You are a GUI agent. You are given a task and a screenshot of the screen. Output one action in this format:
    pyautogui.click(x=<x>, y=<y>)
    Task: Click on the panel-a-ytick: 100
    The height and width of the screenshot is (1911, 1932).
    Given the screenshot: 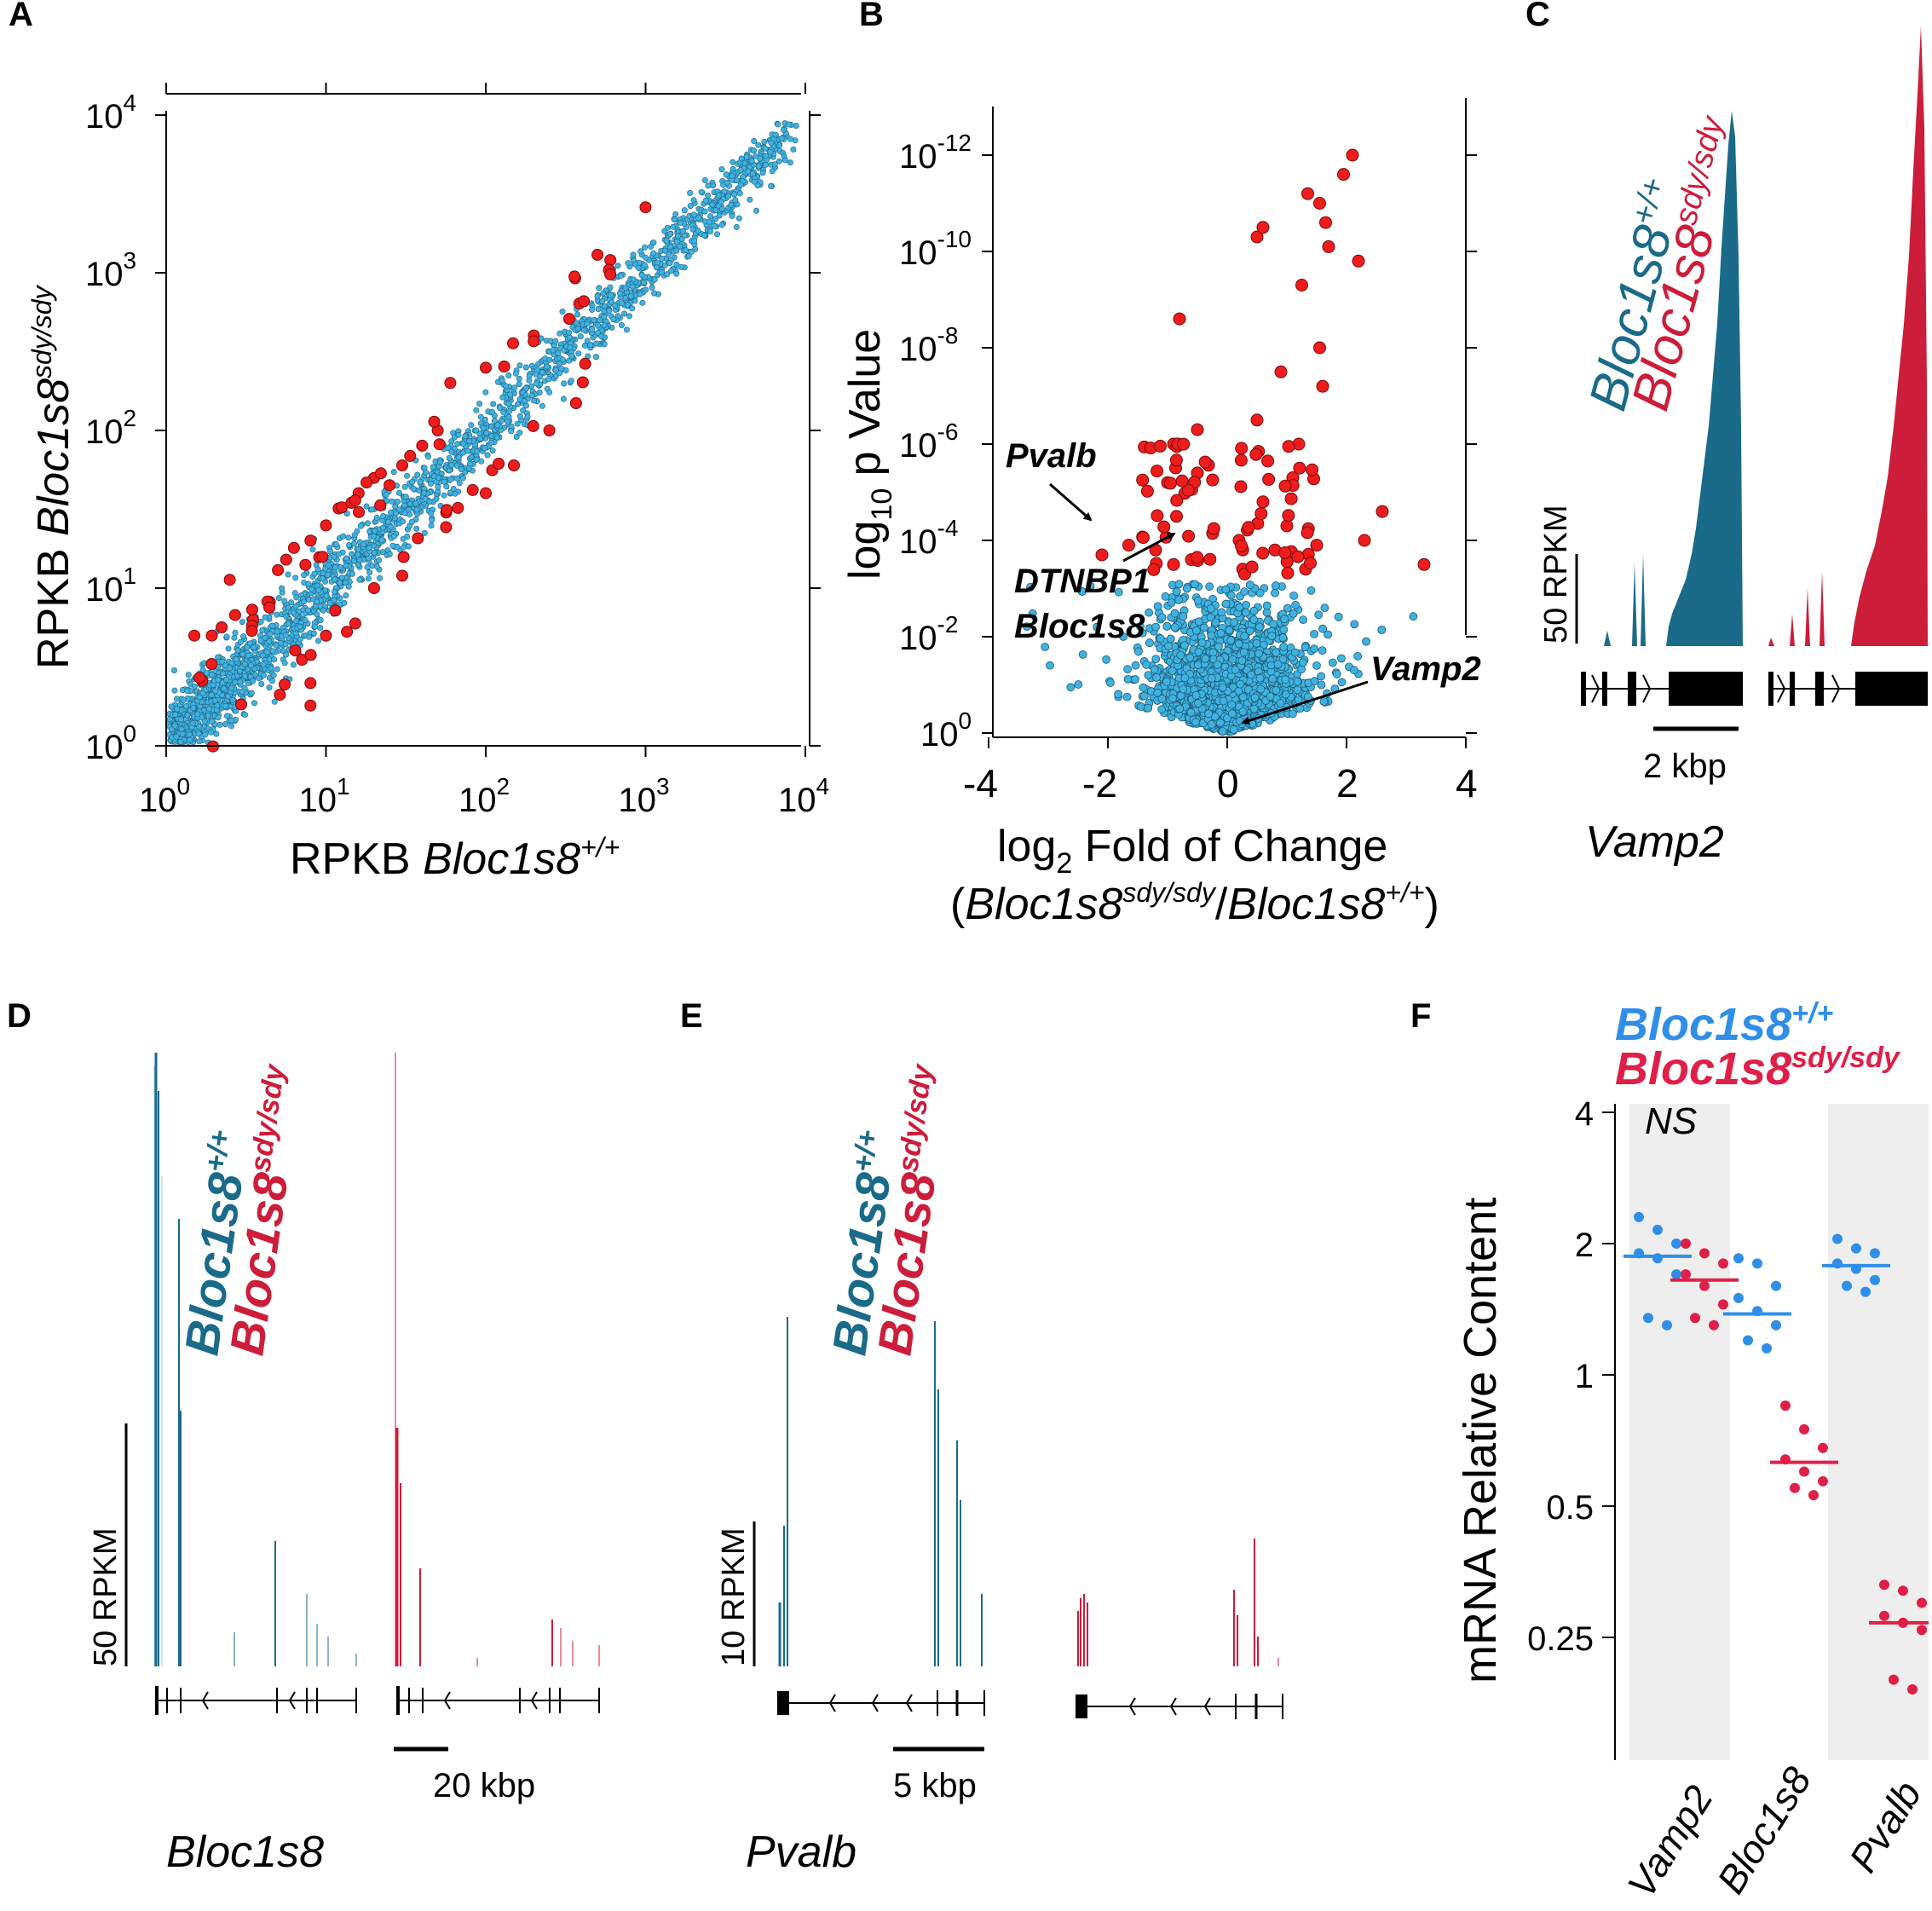 What is the action you would take?
    pyautogui.click(x=111, y=743)
    